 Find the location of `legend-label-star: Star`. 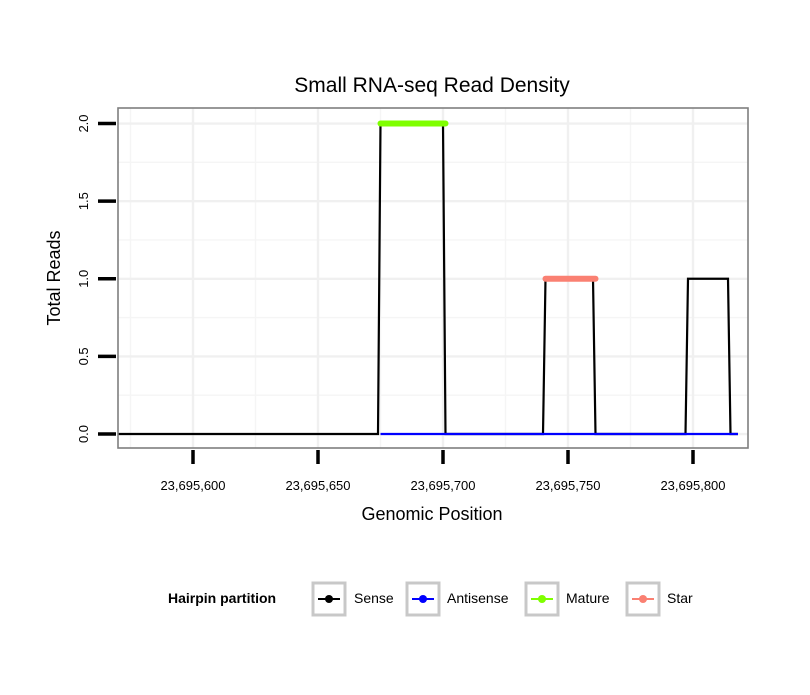

legend-label-star: Star is located at coordinates (680, 598).